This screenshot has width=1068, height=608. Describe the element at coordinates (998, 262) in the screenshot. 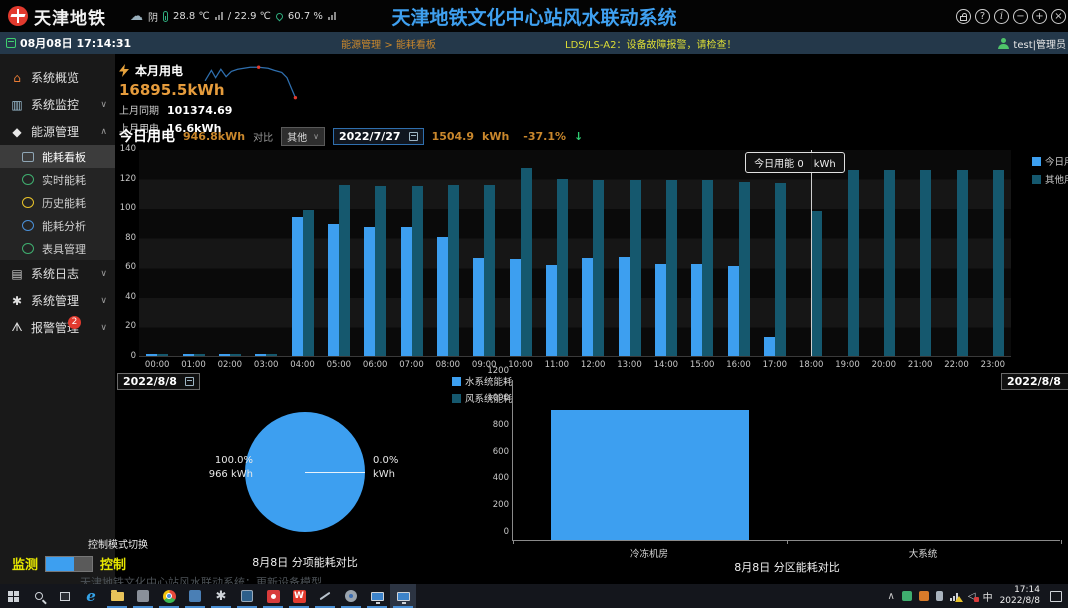

I see `bar-其他用能-23:00` at that location.